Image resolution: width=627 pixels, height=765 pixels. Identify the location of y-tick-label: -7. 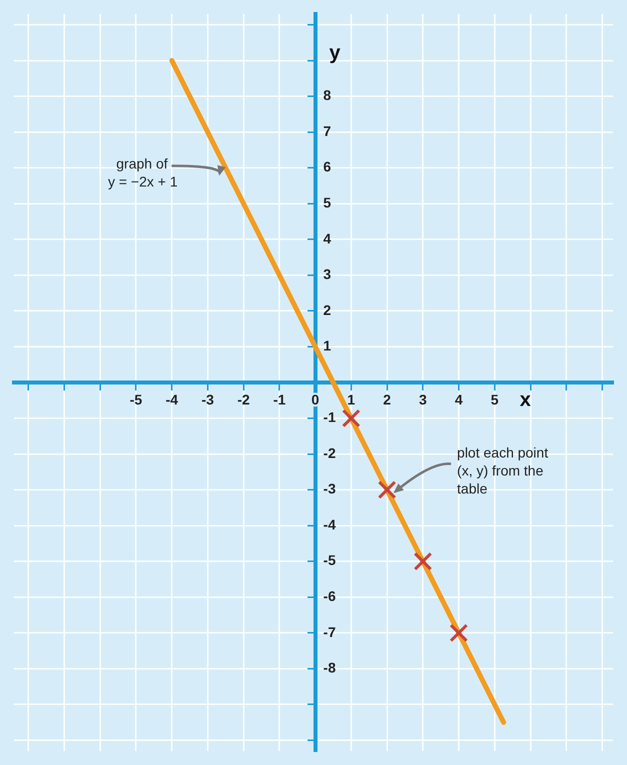
(329, 632).